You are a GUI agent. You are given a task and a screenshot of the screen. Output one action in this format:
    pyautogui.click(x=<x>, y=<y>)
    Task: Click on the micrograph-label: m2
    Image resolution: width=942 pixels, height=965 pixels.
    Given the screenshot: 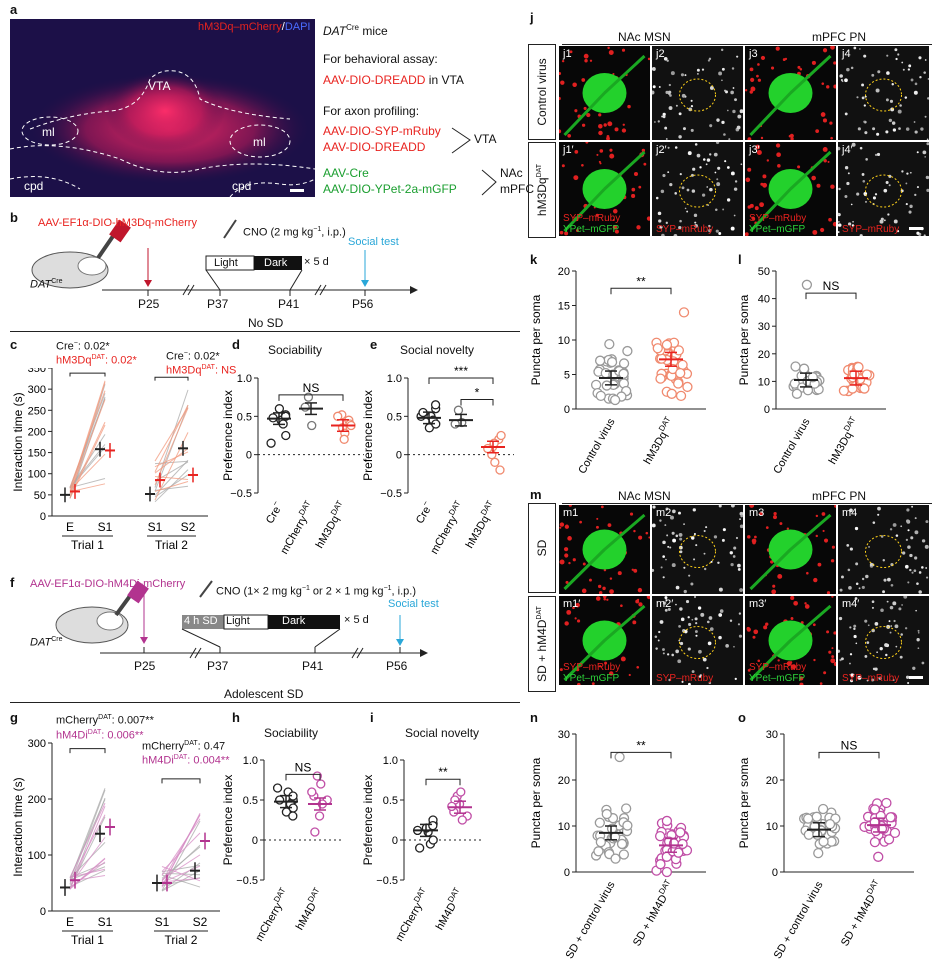 What is the action you would take?
    pyautogui.click(x=664, y=513)
    